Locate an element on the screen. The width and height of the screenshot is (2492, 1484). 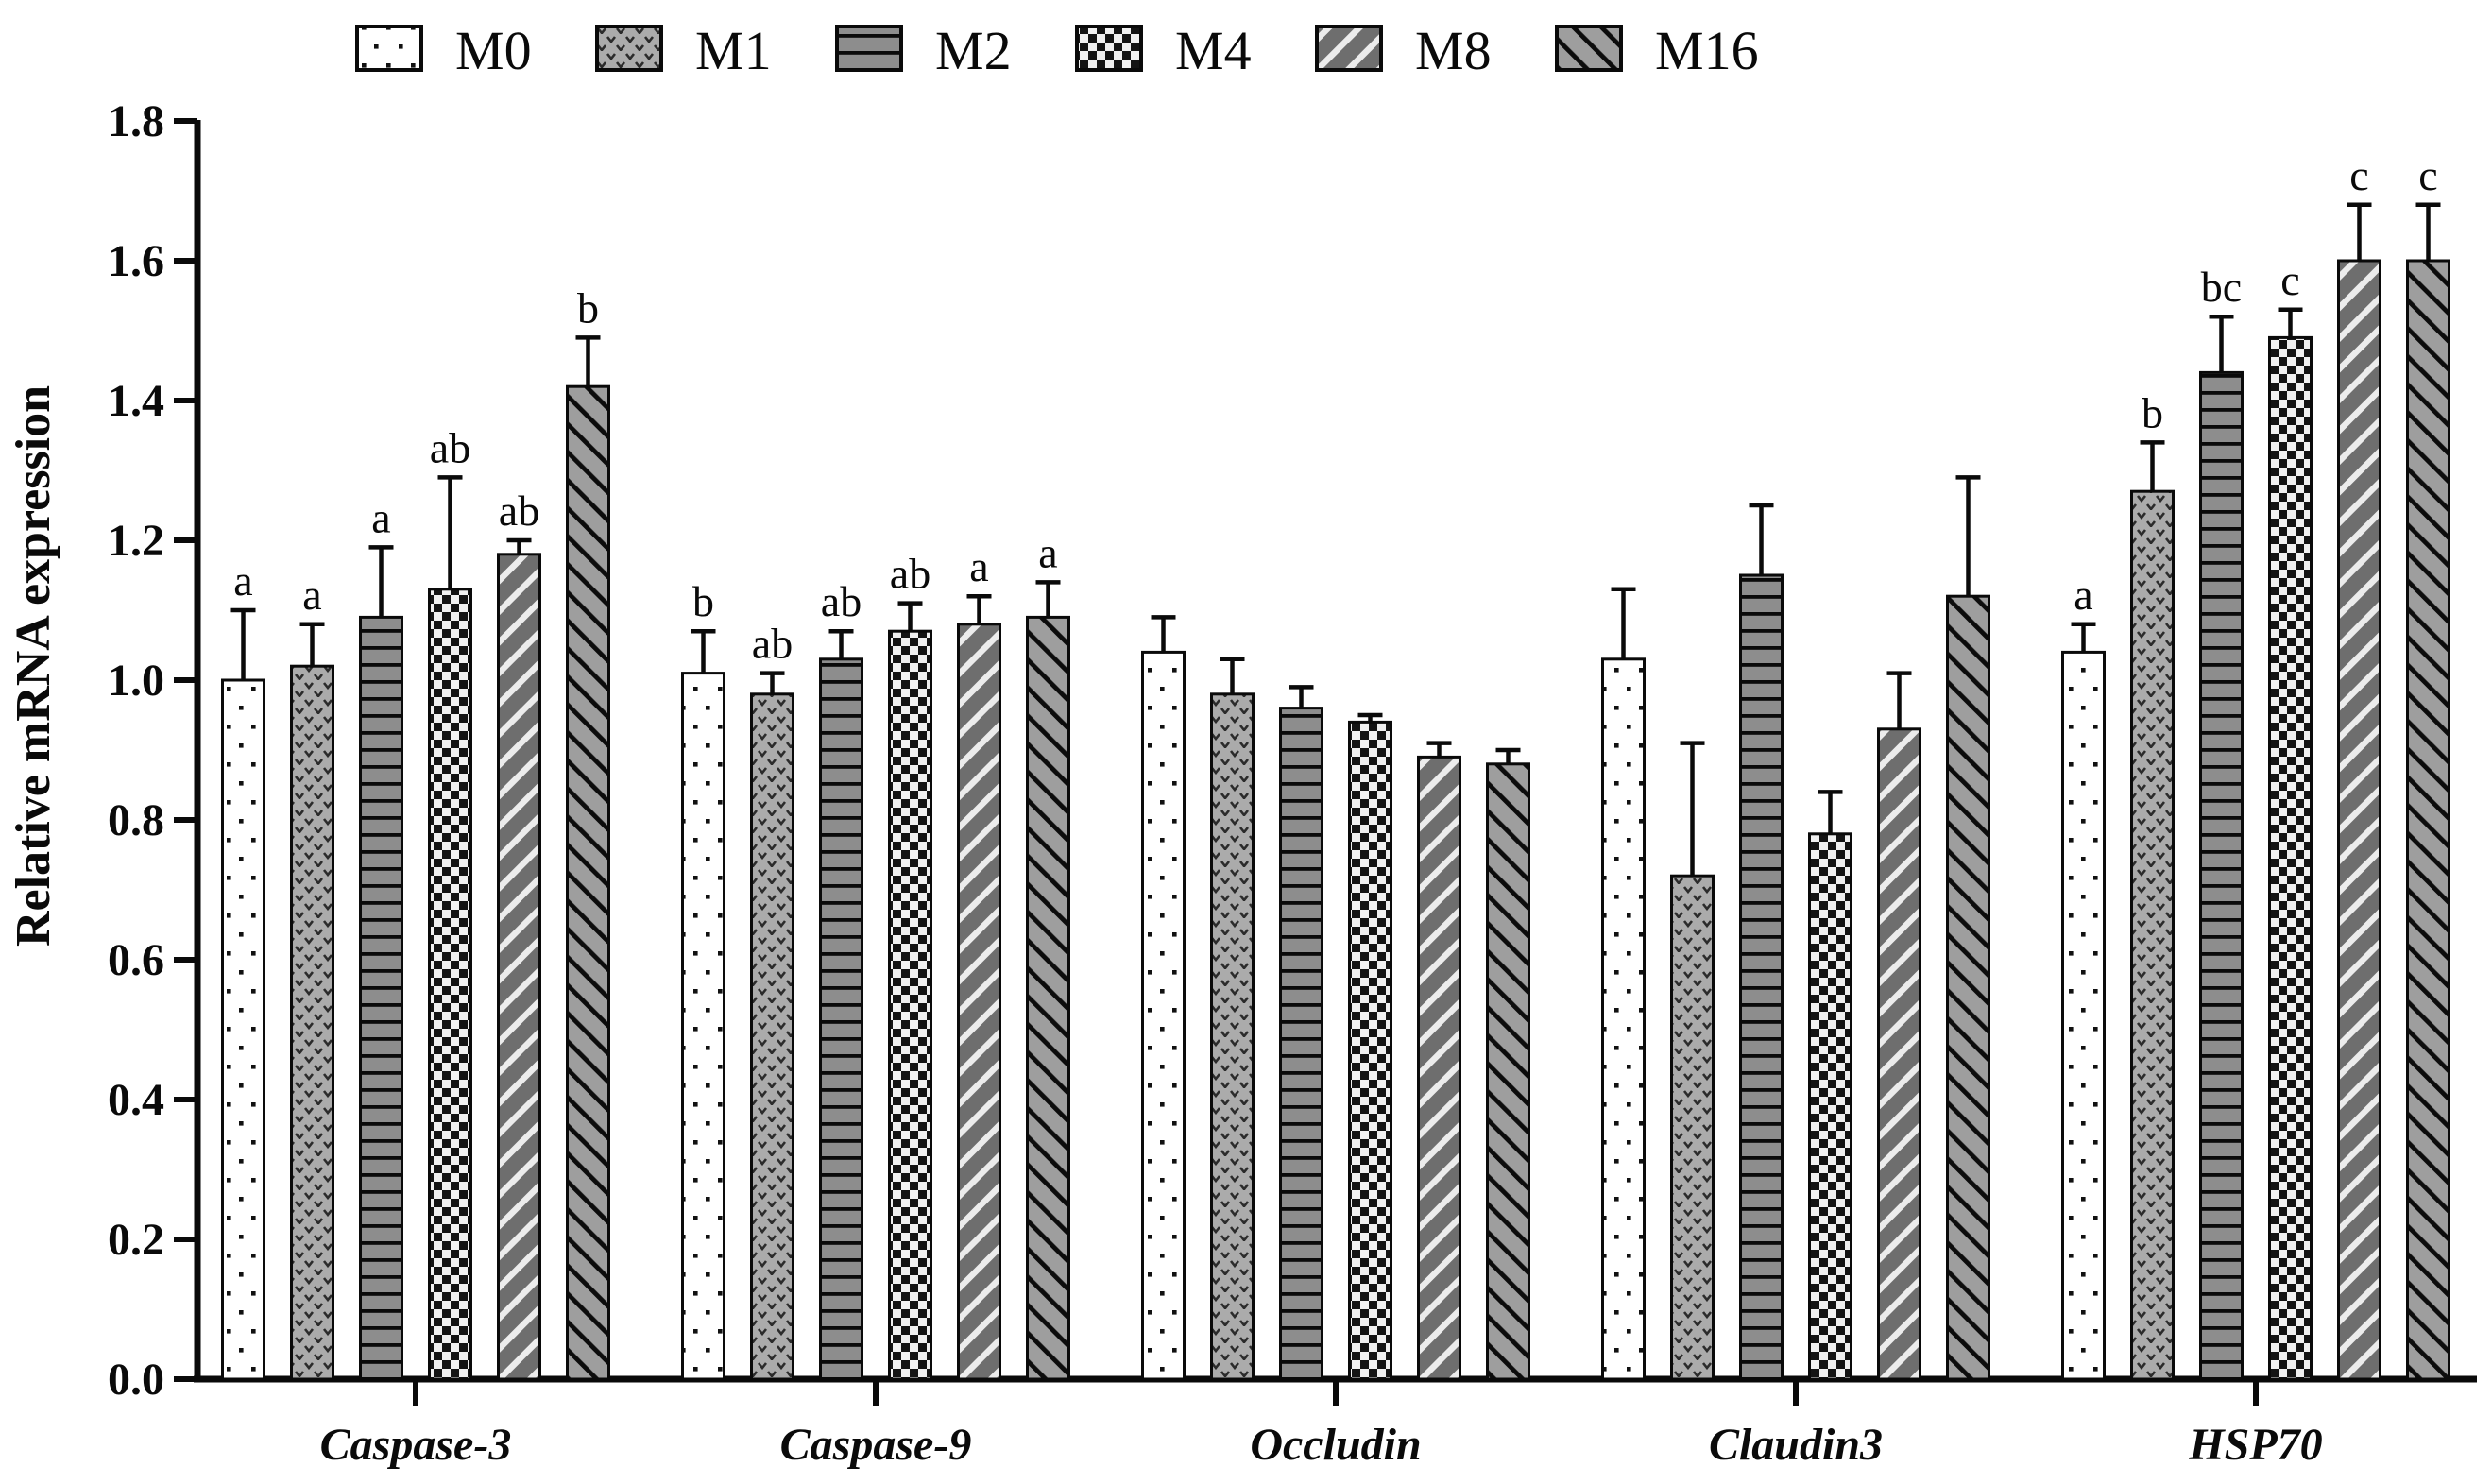
bar-occludin-m16 is located at coordinates (1508, 1071).